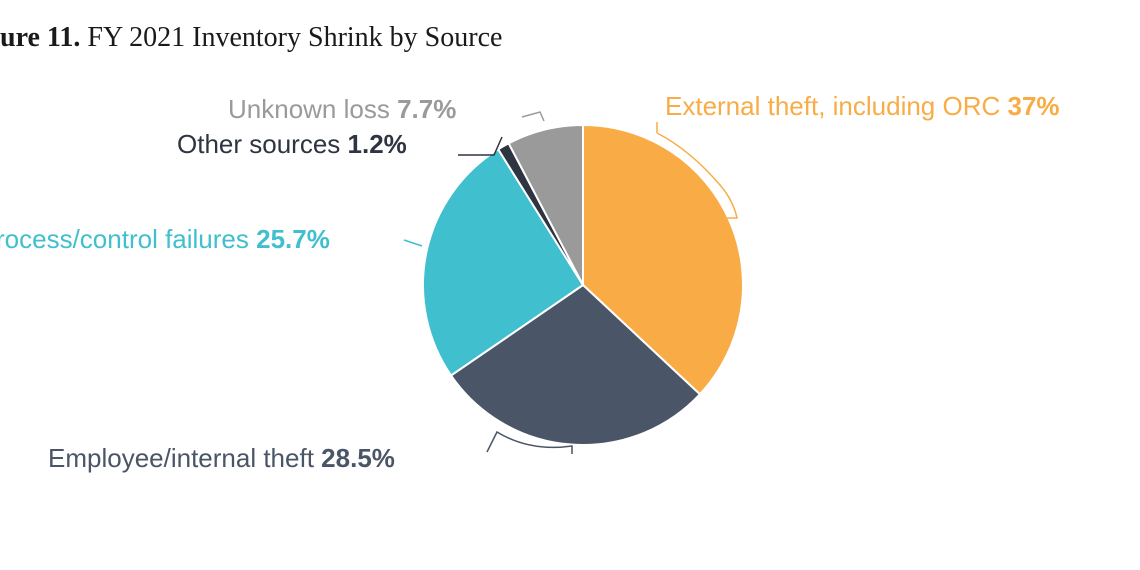 This screenshot has width=1140, height=570. Describe the element at coordinates (533, 116) in the screenshot. I see `leader-unknown-loss` at that location.